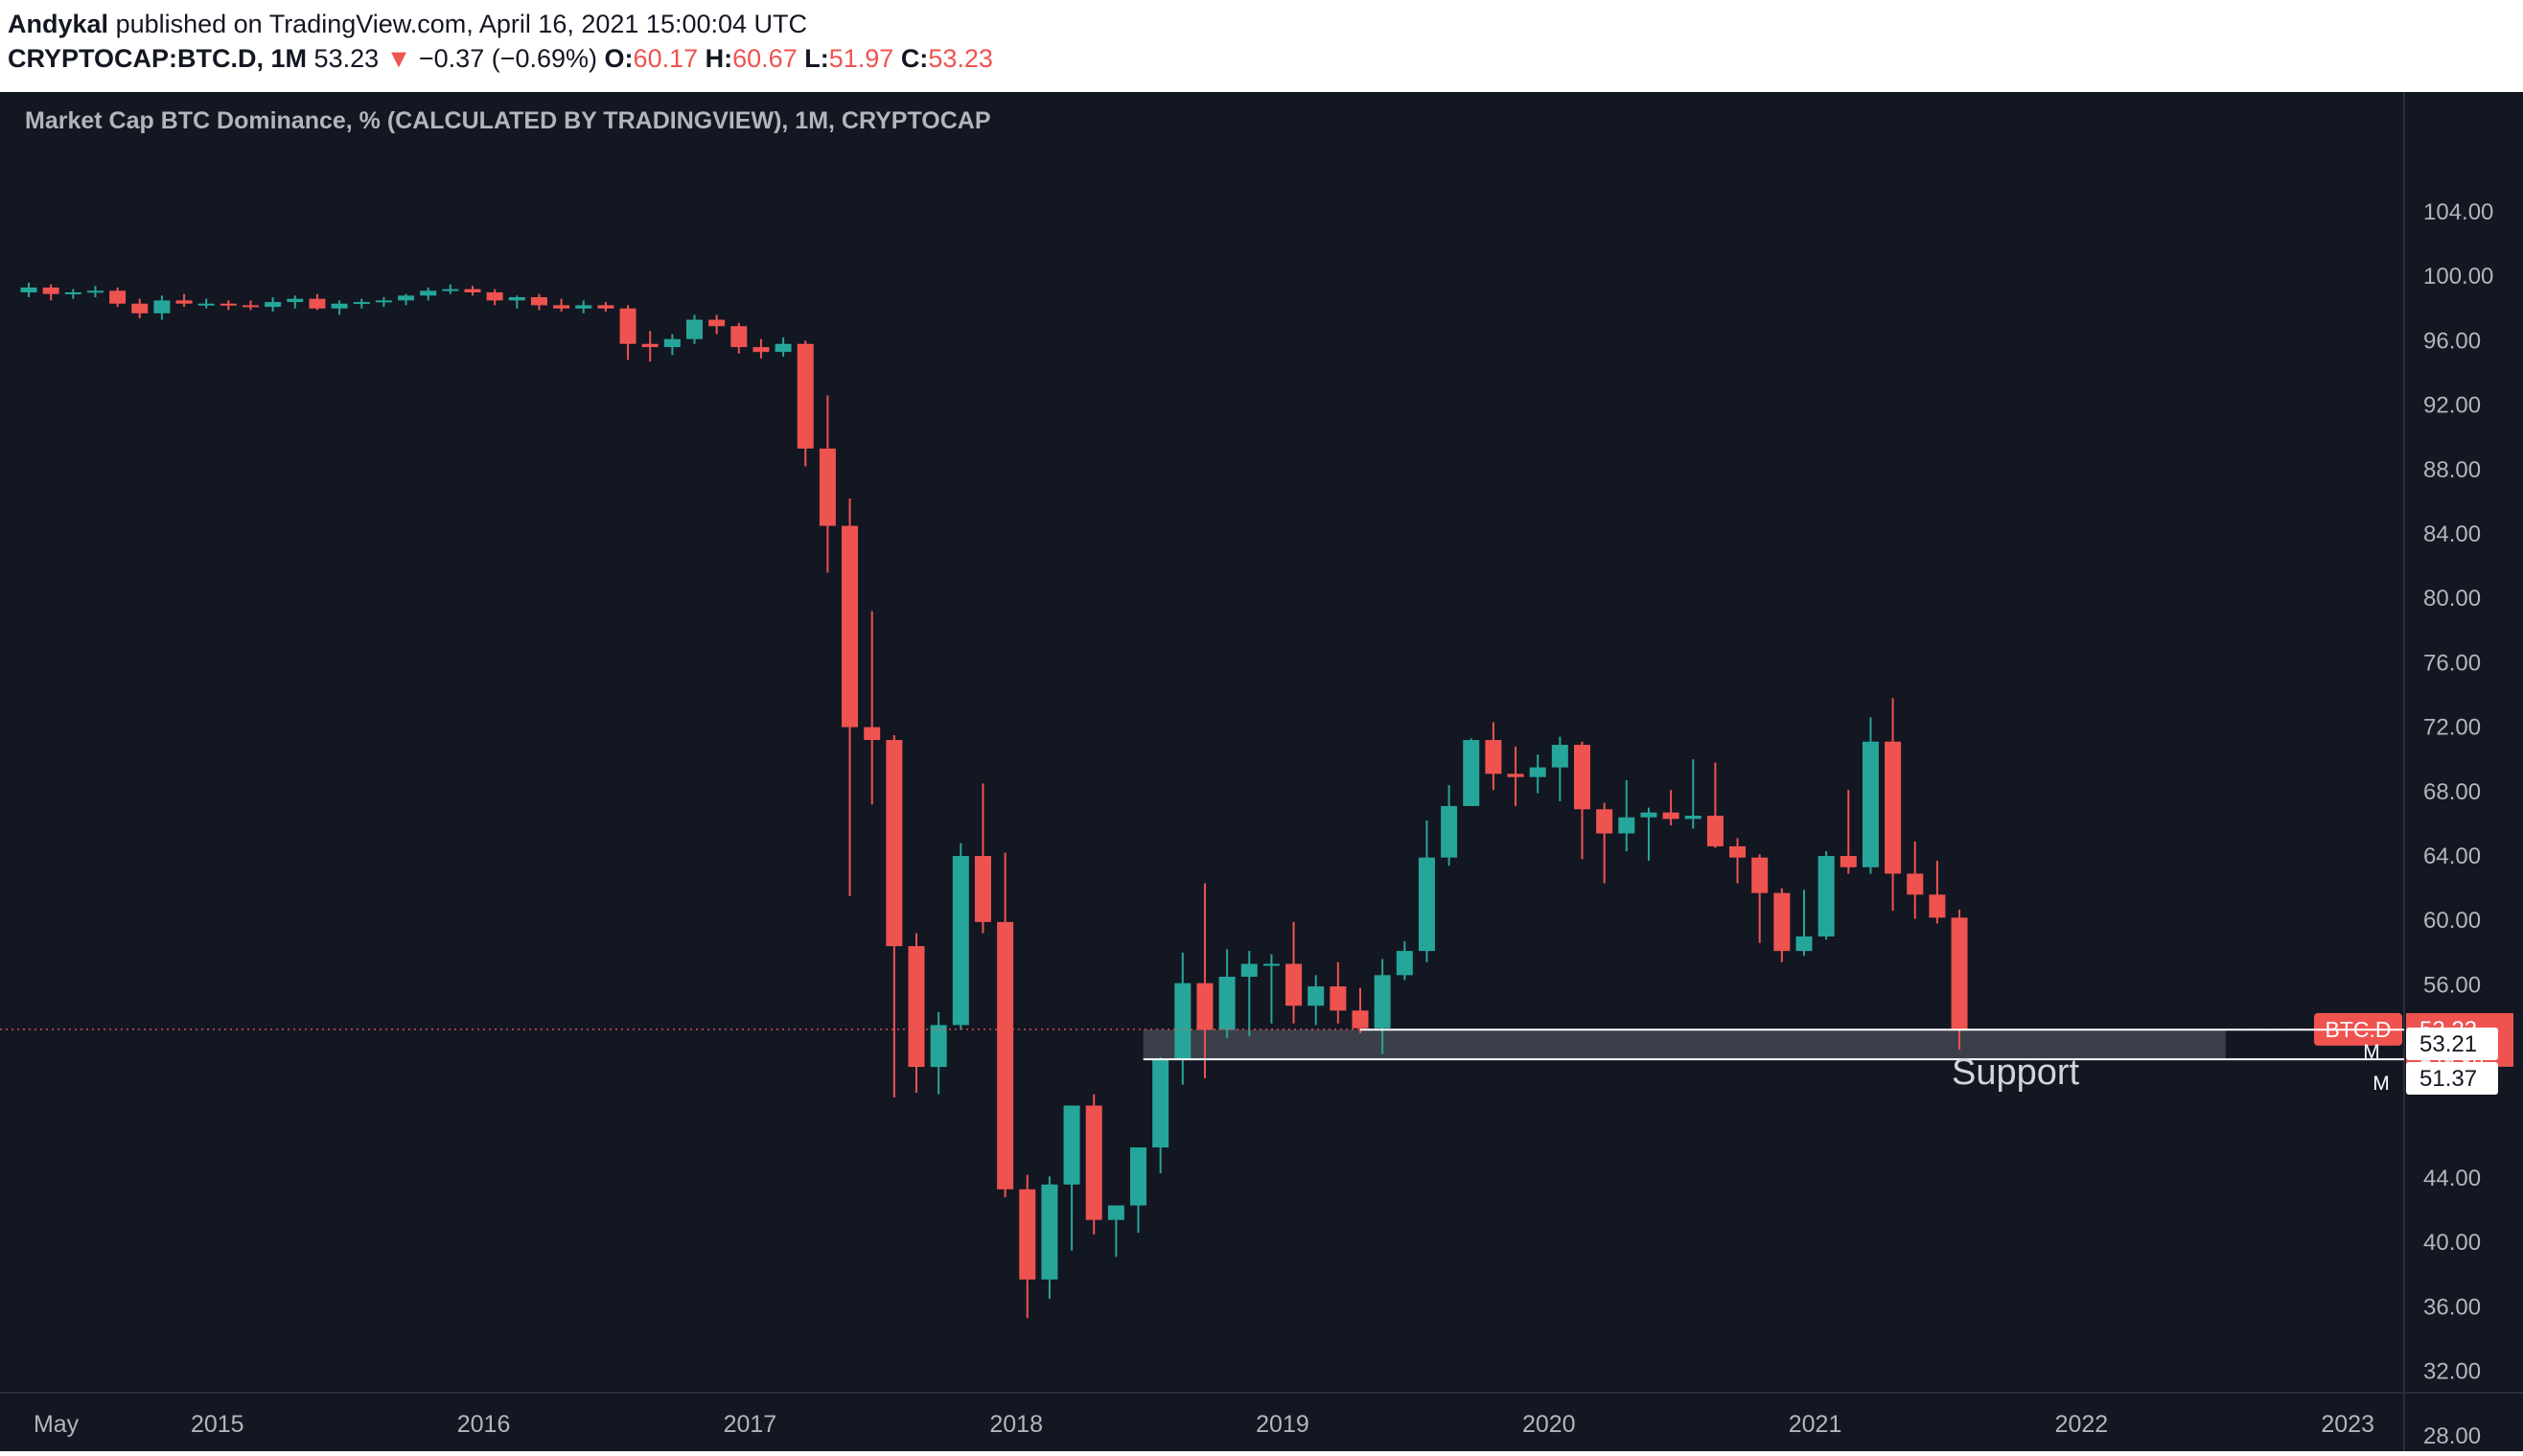 The image size is (2523, 1456). What do you see at coordinates (58, 24) in the screenshot?
I see `author-name: Andykal` at bounding box center [58, 24].